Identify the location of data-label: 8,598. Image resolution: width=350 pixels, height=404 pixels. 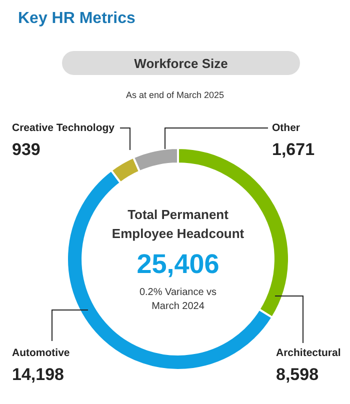
(297, 374).